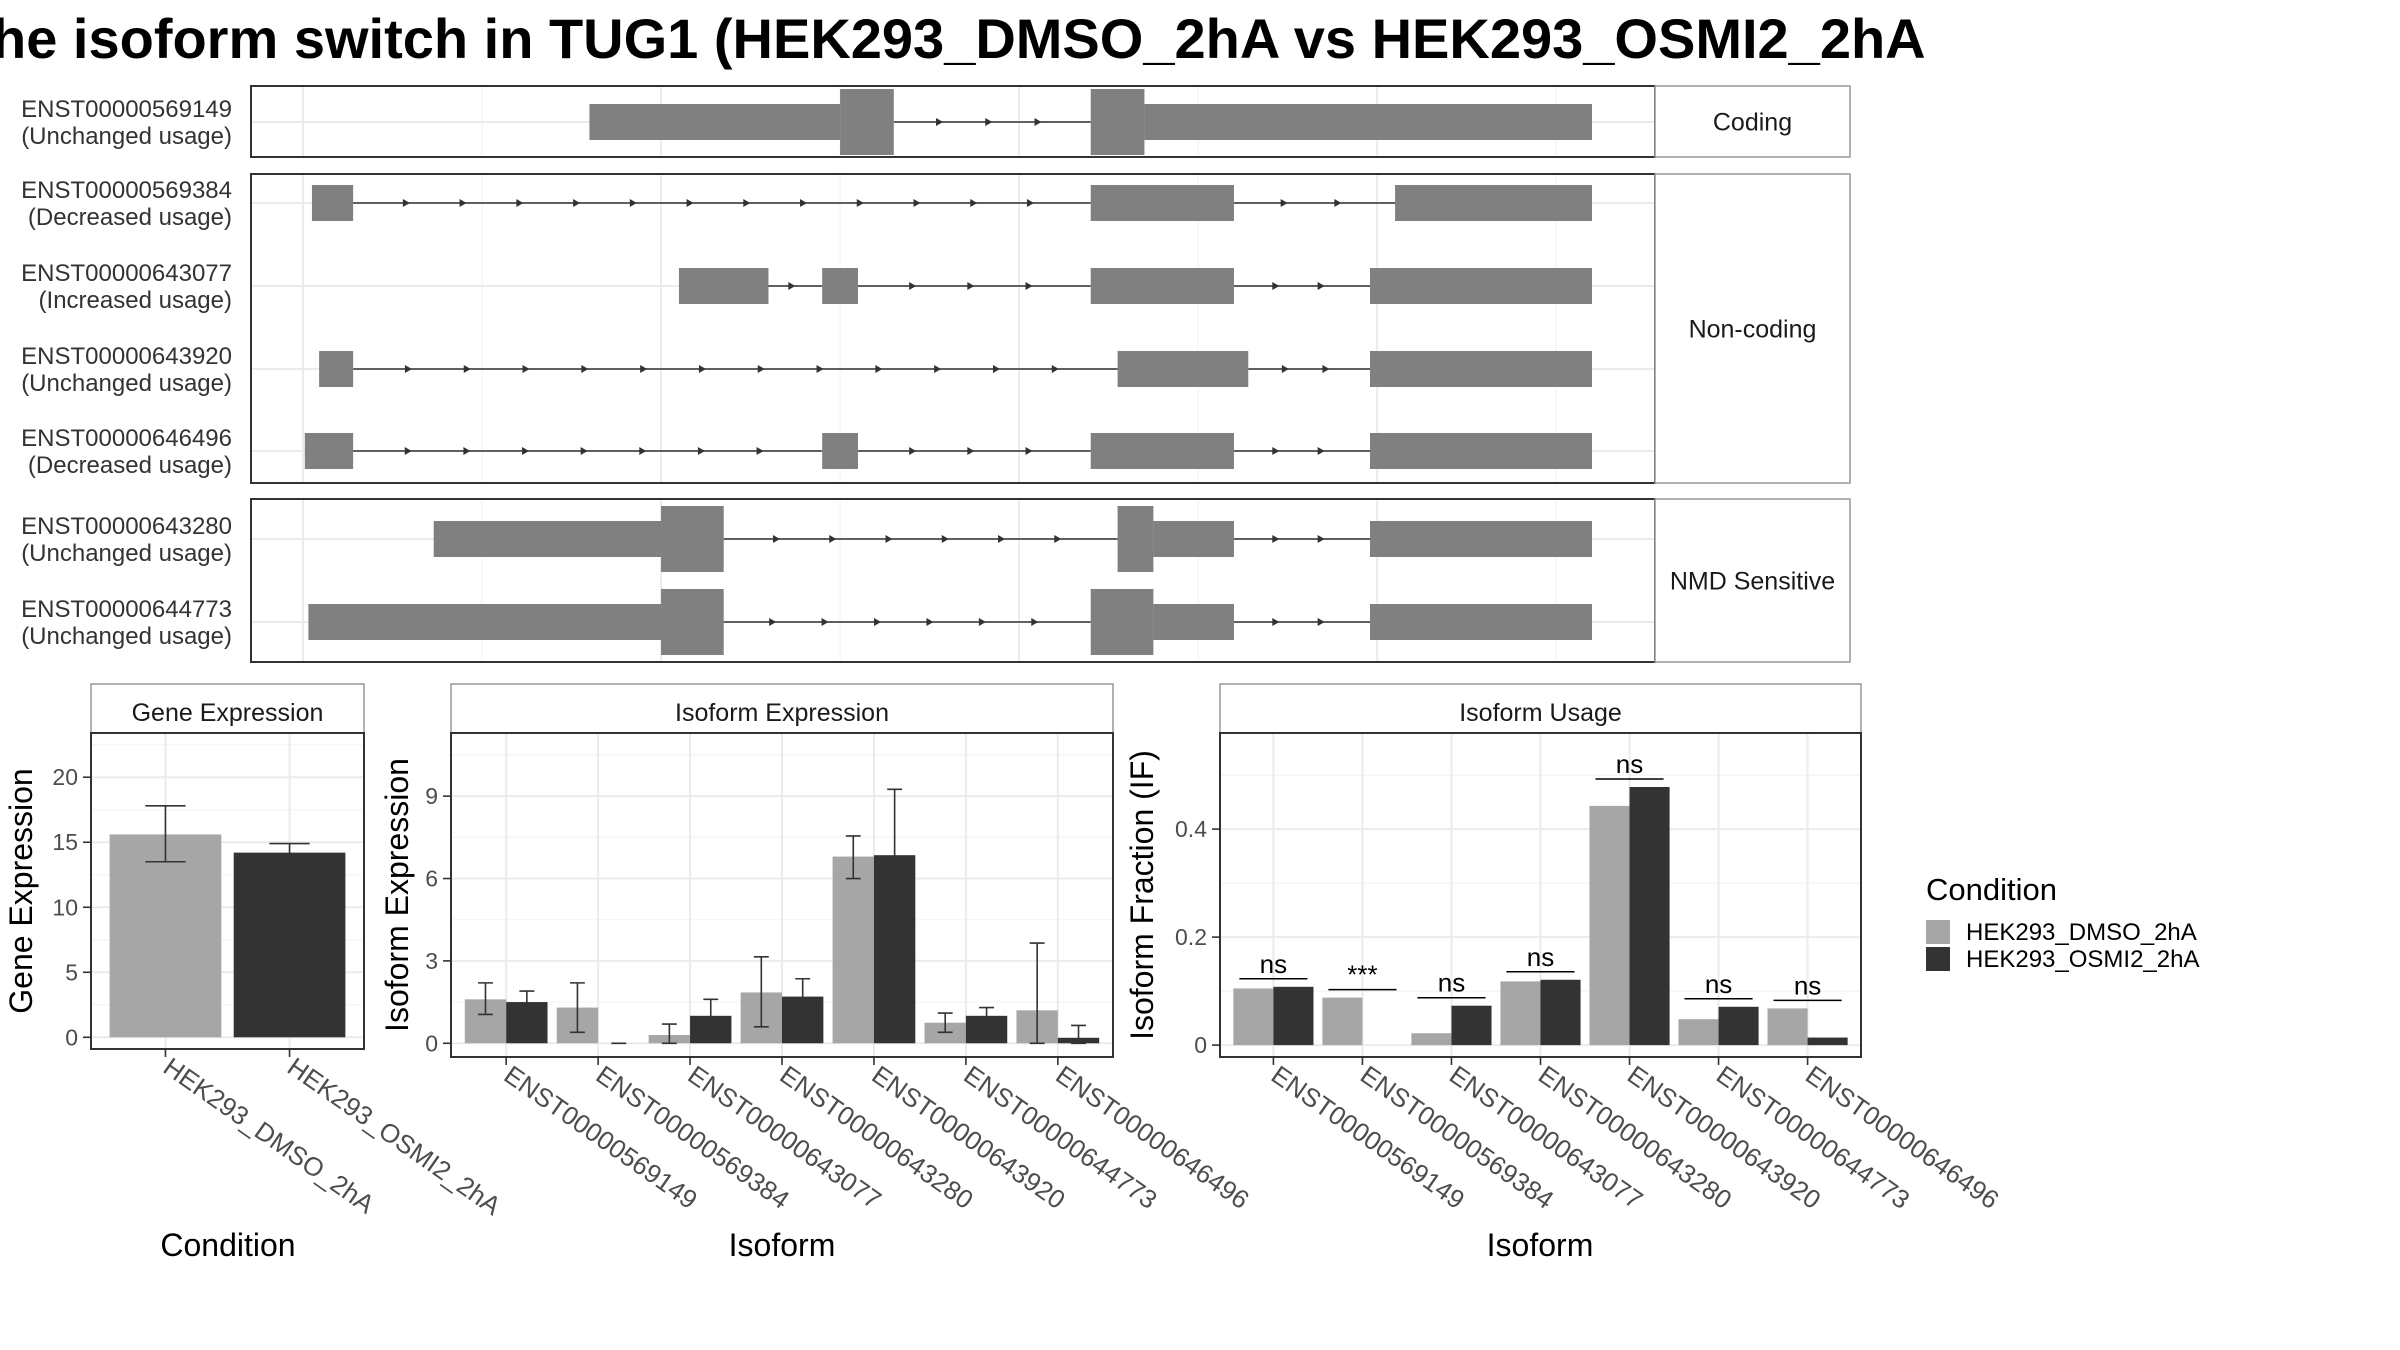 This screenshot has height=1350, width=2400. Describe the element at coordinates (126, 136) in the screenshot. I see `isoform-usage-label: (Unchanged usage)` at that location.